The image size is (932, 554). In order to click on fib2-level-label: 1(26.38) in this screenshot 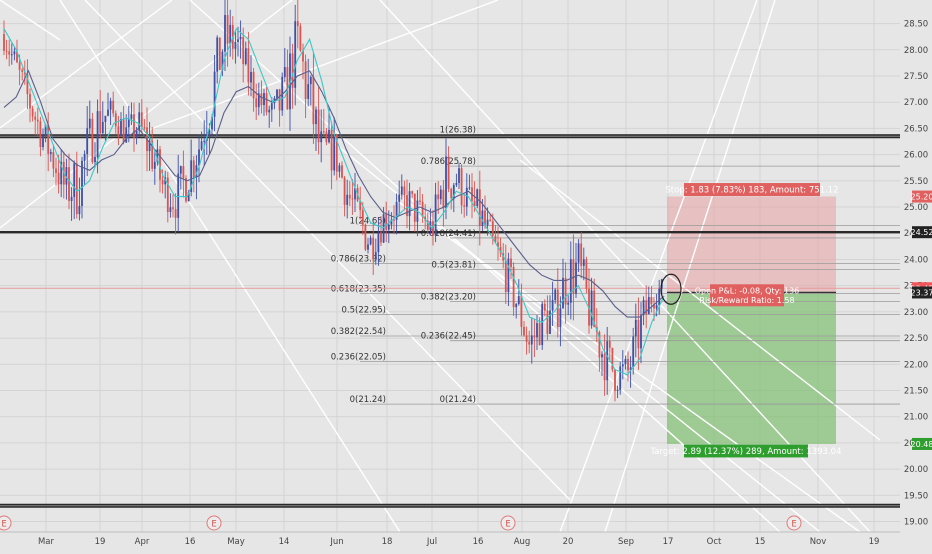, I will do `click(458, 131)`.